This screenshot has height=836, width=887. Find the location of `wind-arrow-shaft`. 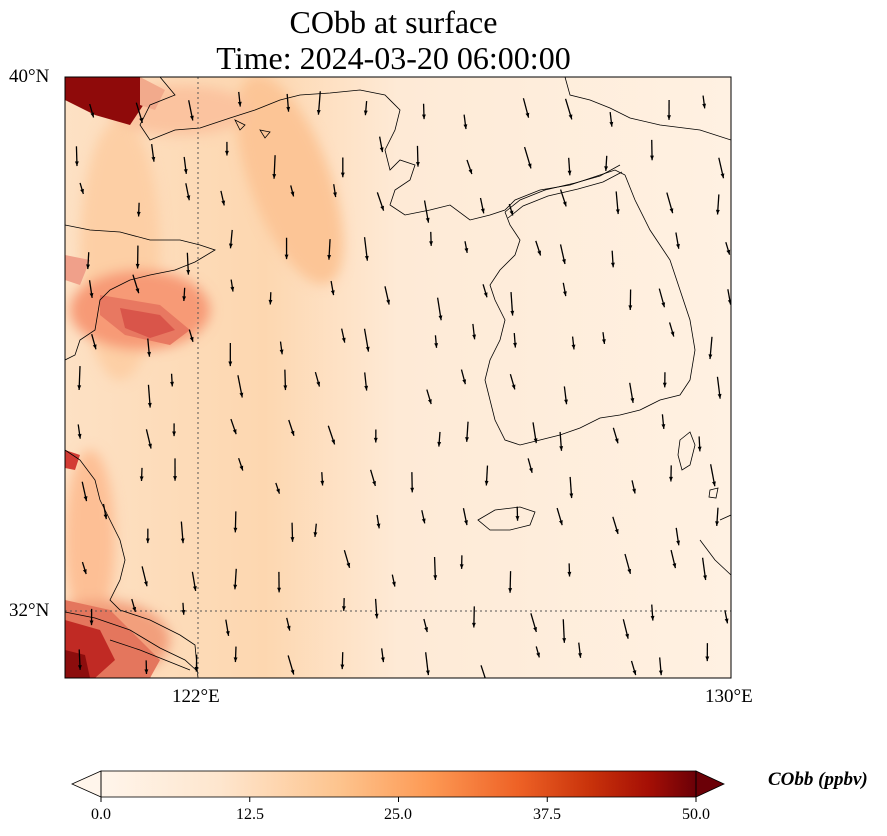

wind-arrow-shaft is located at coordinates (483, 671).